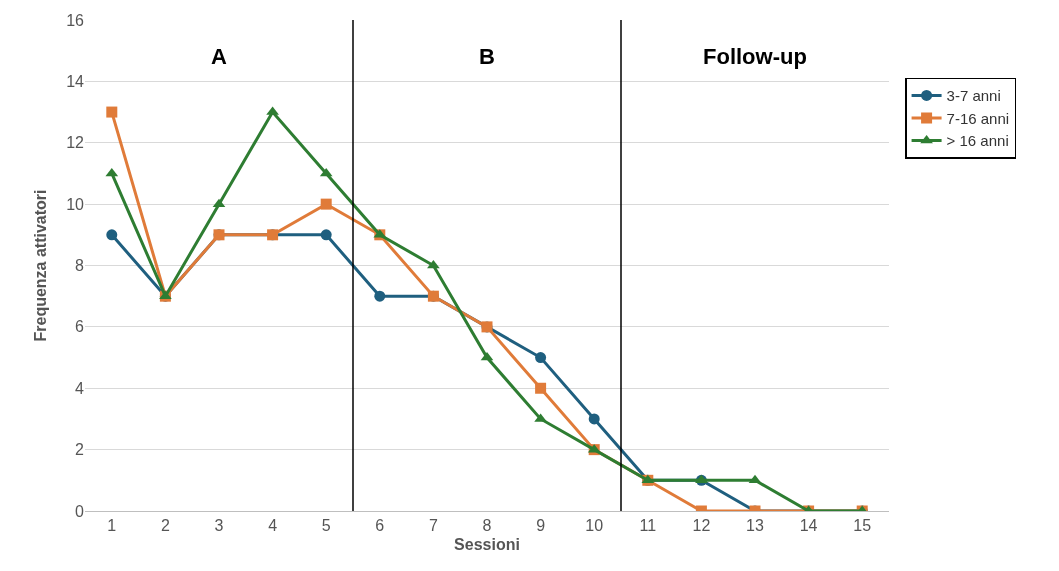 The image size is (1059, 571). What do you see at coordinates (112, 526) in the screenshot?
I see `x-tick-label: 1` at bounding box center [112, 526].